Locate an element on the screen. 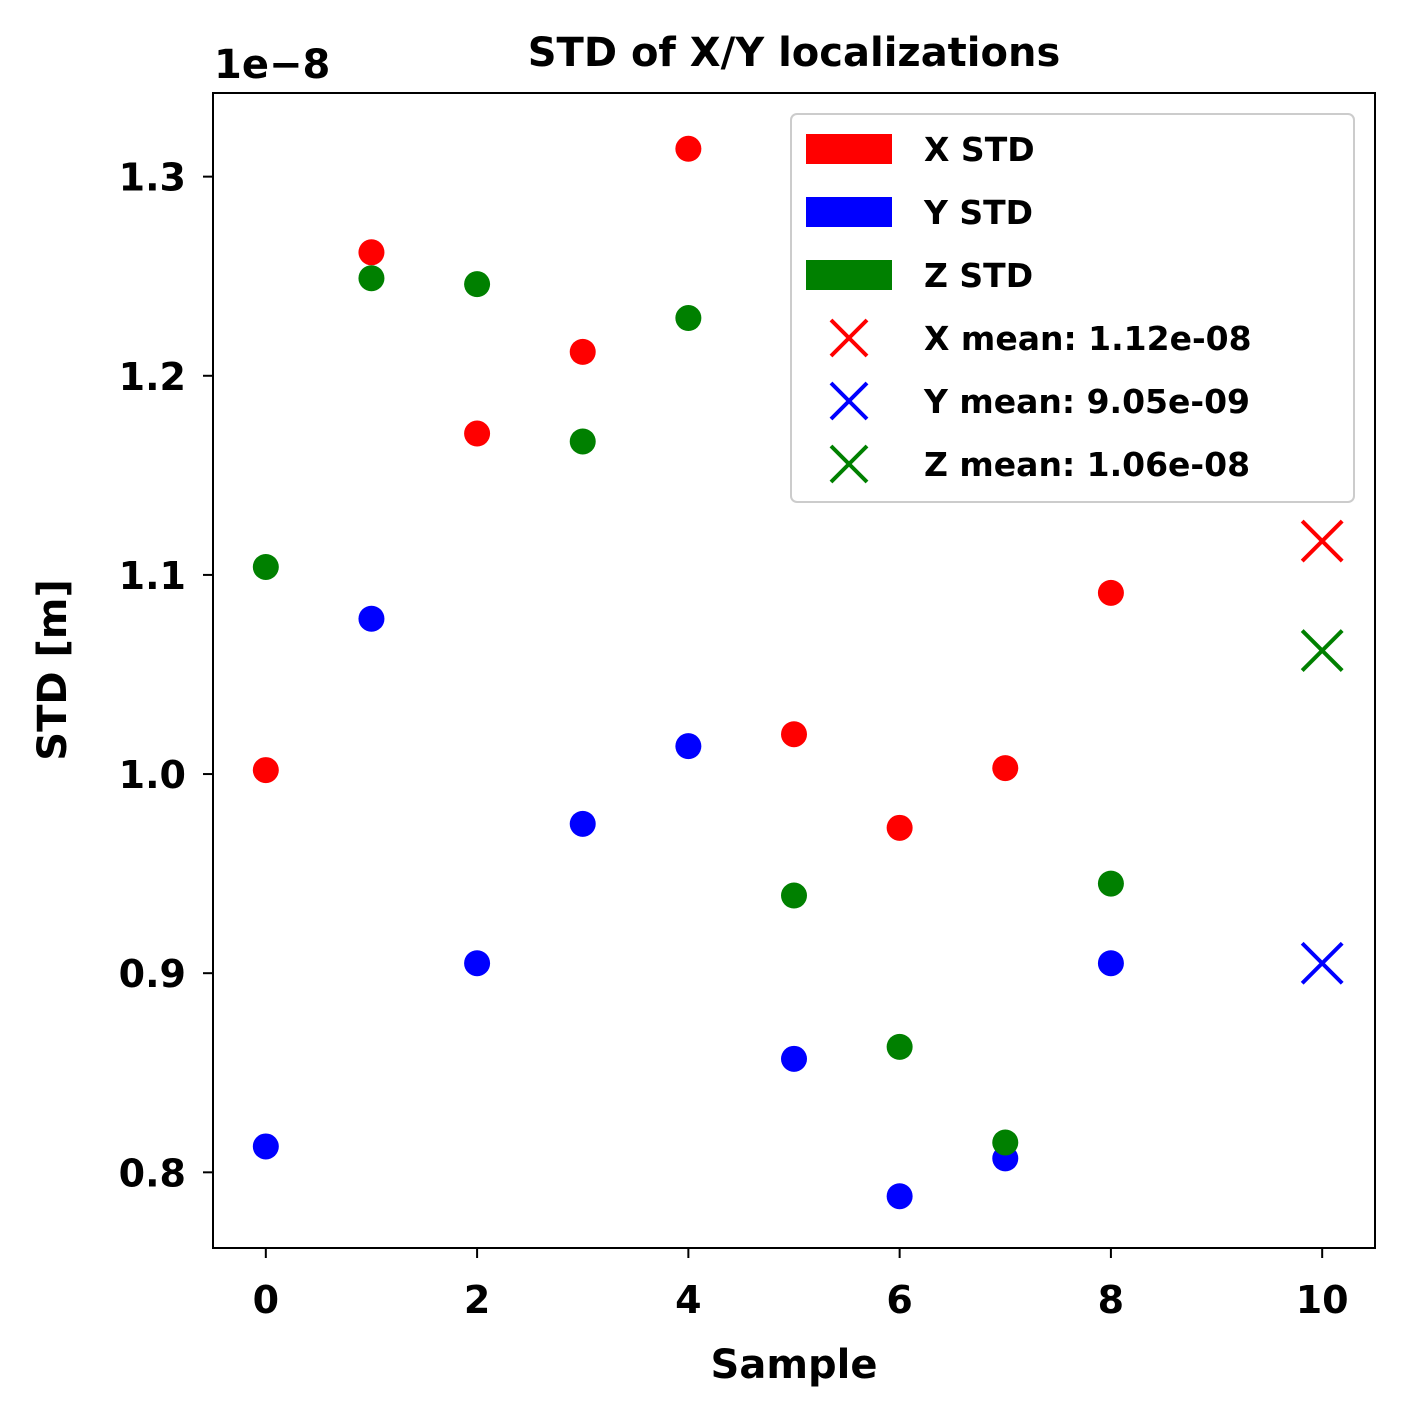  y-mean-marker is located at coordinates (1322, 963).